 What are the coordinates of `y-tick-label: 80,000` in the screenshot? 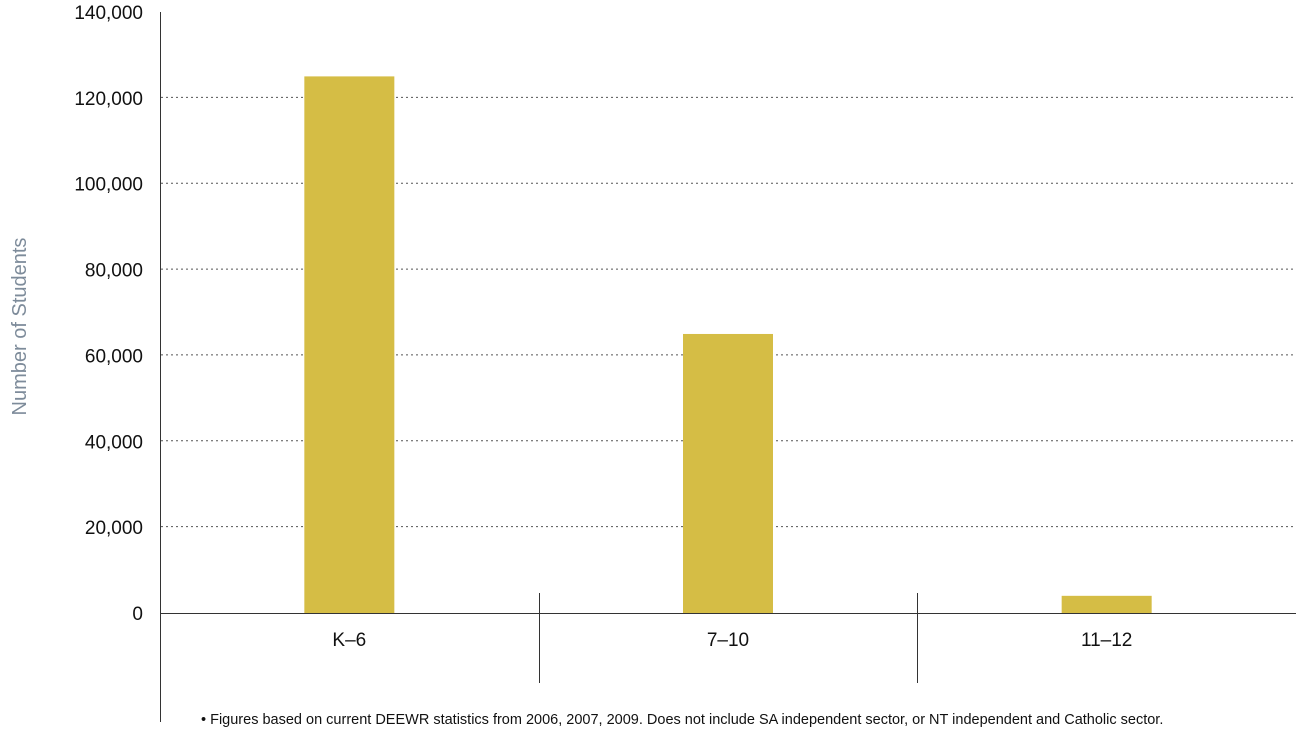 It's located at (114, 271).